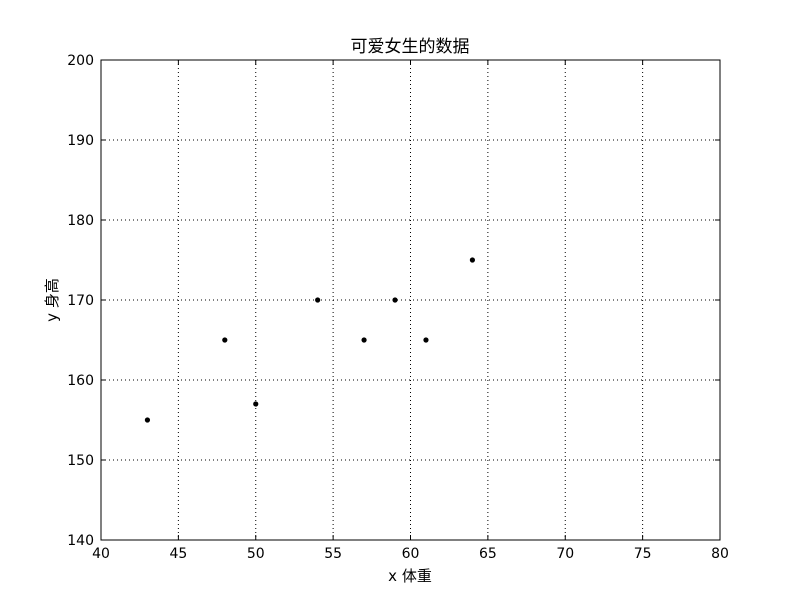 Image resolution: width=800 pixels, height=600 pixels. I want to click on x-tick-label: 55, so click(333, 554).